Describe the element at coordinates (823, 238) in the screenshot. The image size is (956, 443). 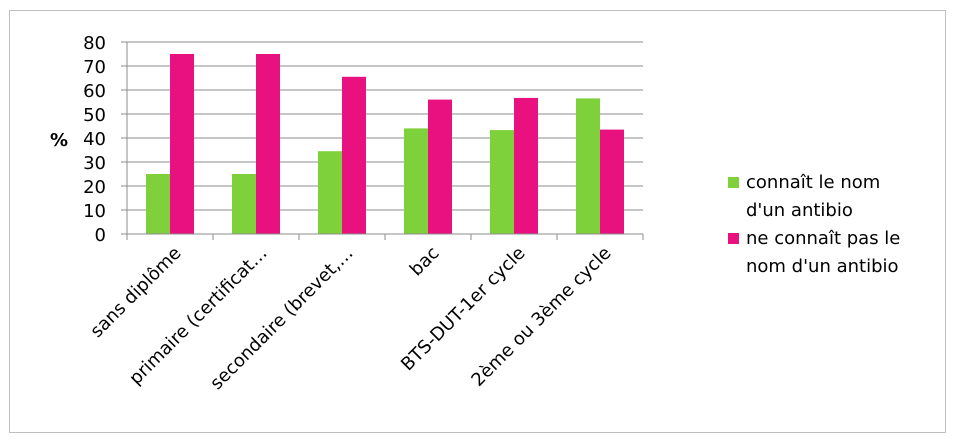
I see `legend-label: ne connaît pas le` at that location.